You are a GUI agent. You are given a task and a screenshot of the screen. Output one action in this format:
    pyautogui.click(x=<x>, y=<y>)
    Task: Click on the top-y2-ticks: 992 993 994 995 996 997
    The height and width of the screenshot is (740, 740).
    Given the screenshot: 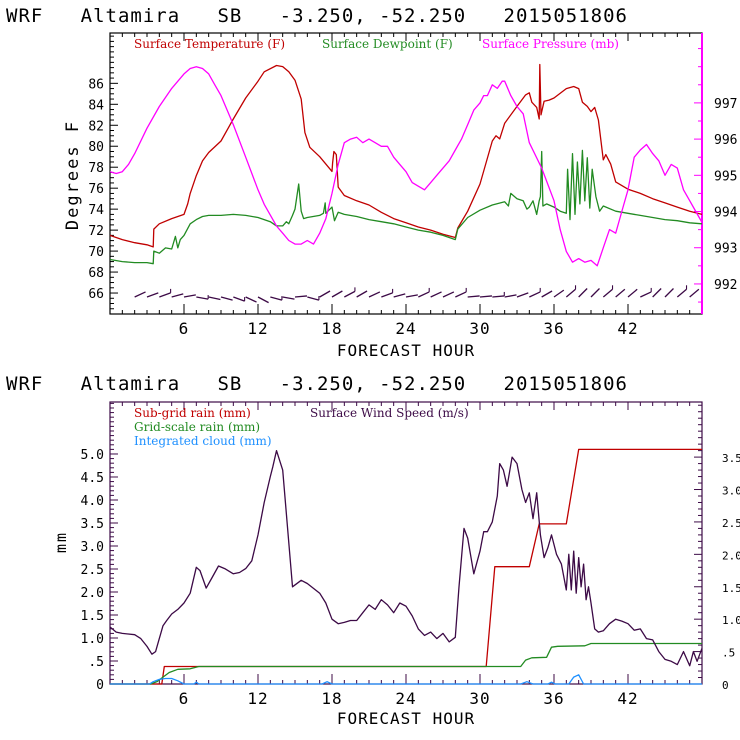 What is the action you would take?
    pyautogui.click(x=716, y=175)
    